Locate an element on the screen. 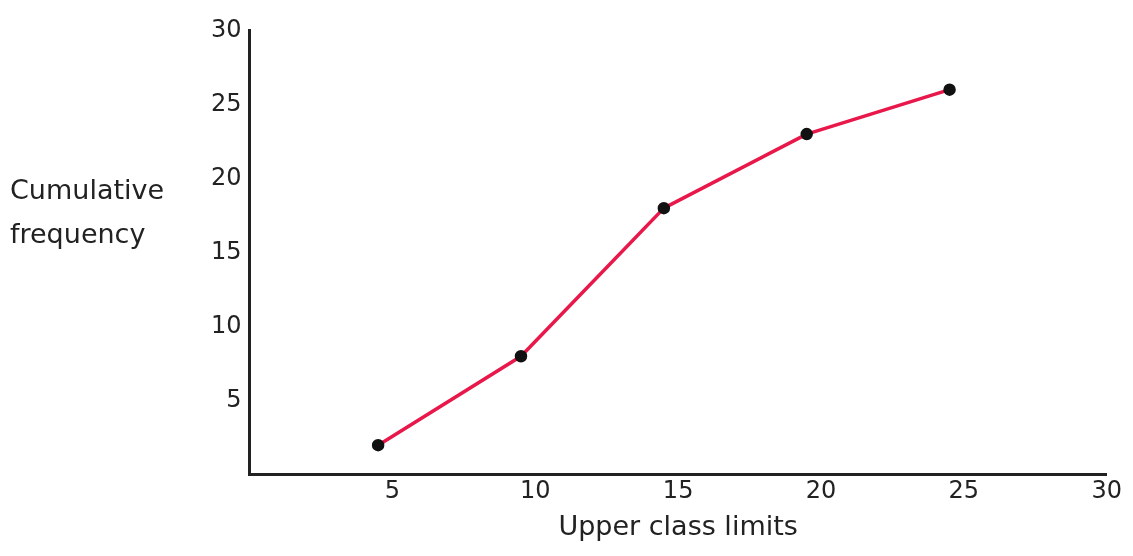 This screenshot has width=1133, height=556. x-tick-label: 30 is located at coordinates (1106, 490).